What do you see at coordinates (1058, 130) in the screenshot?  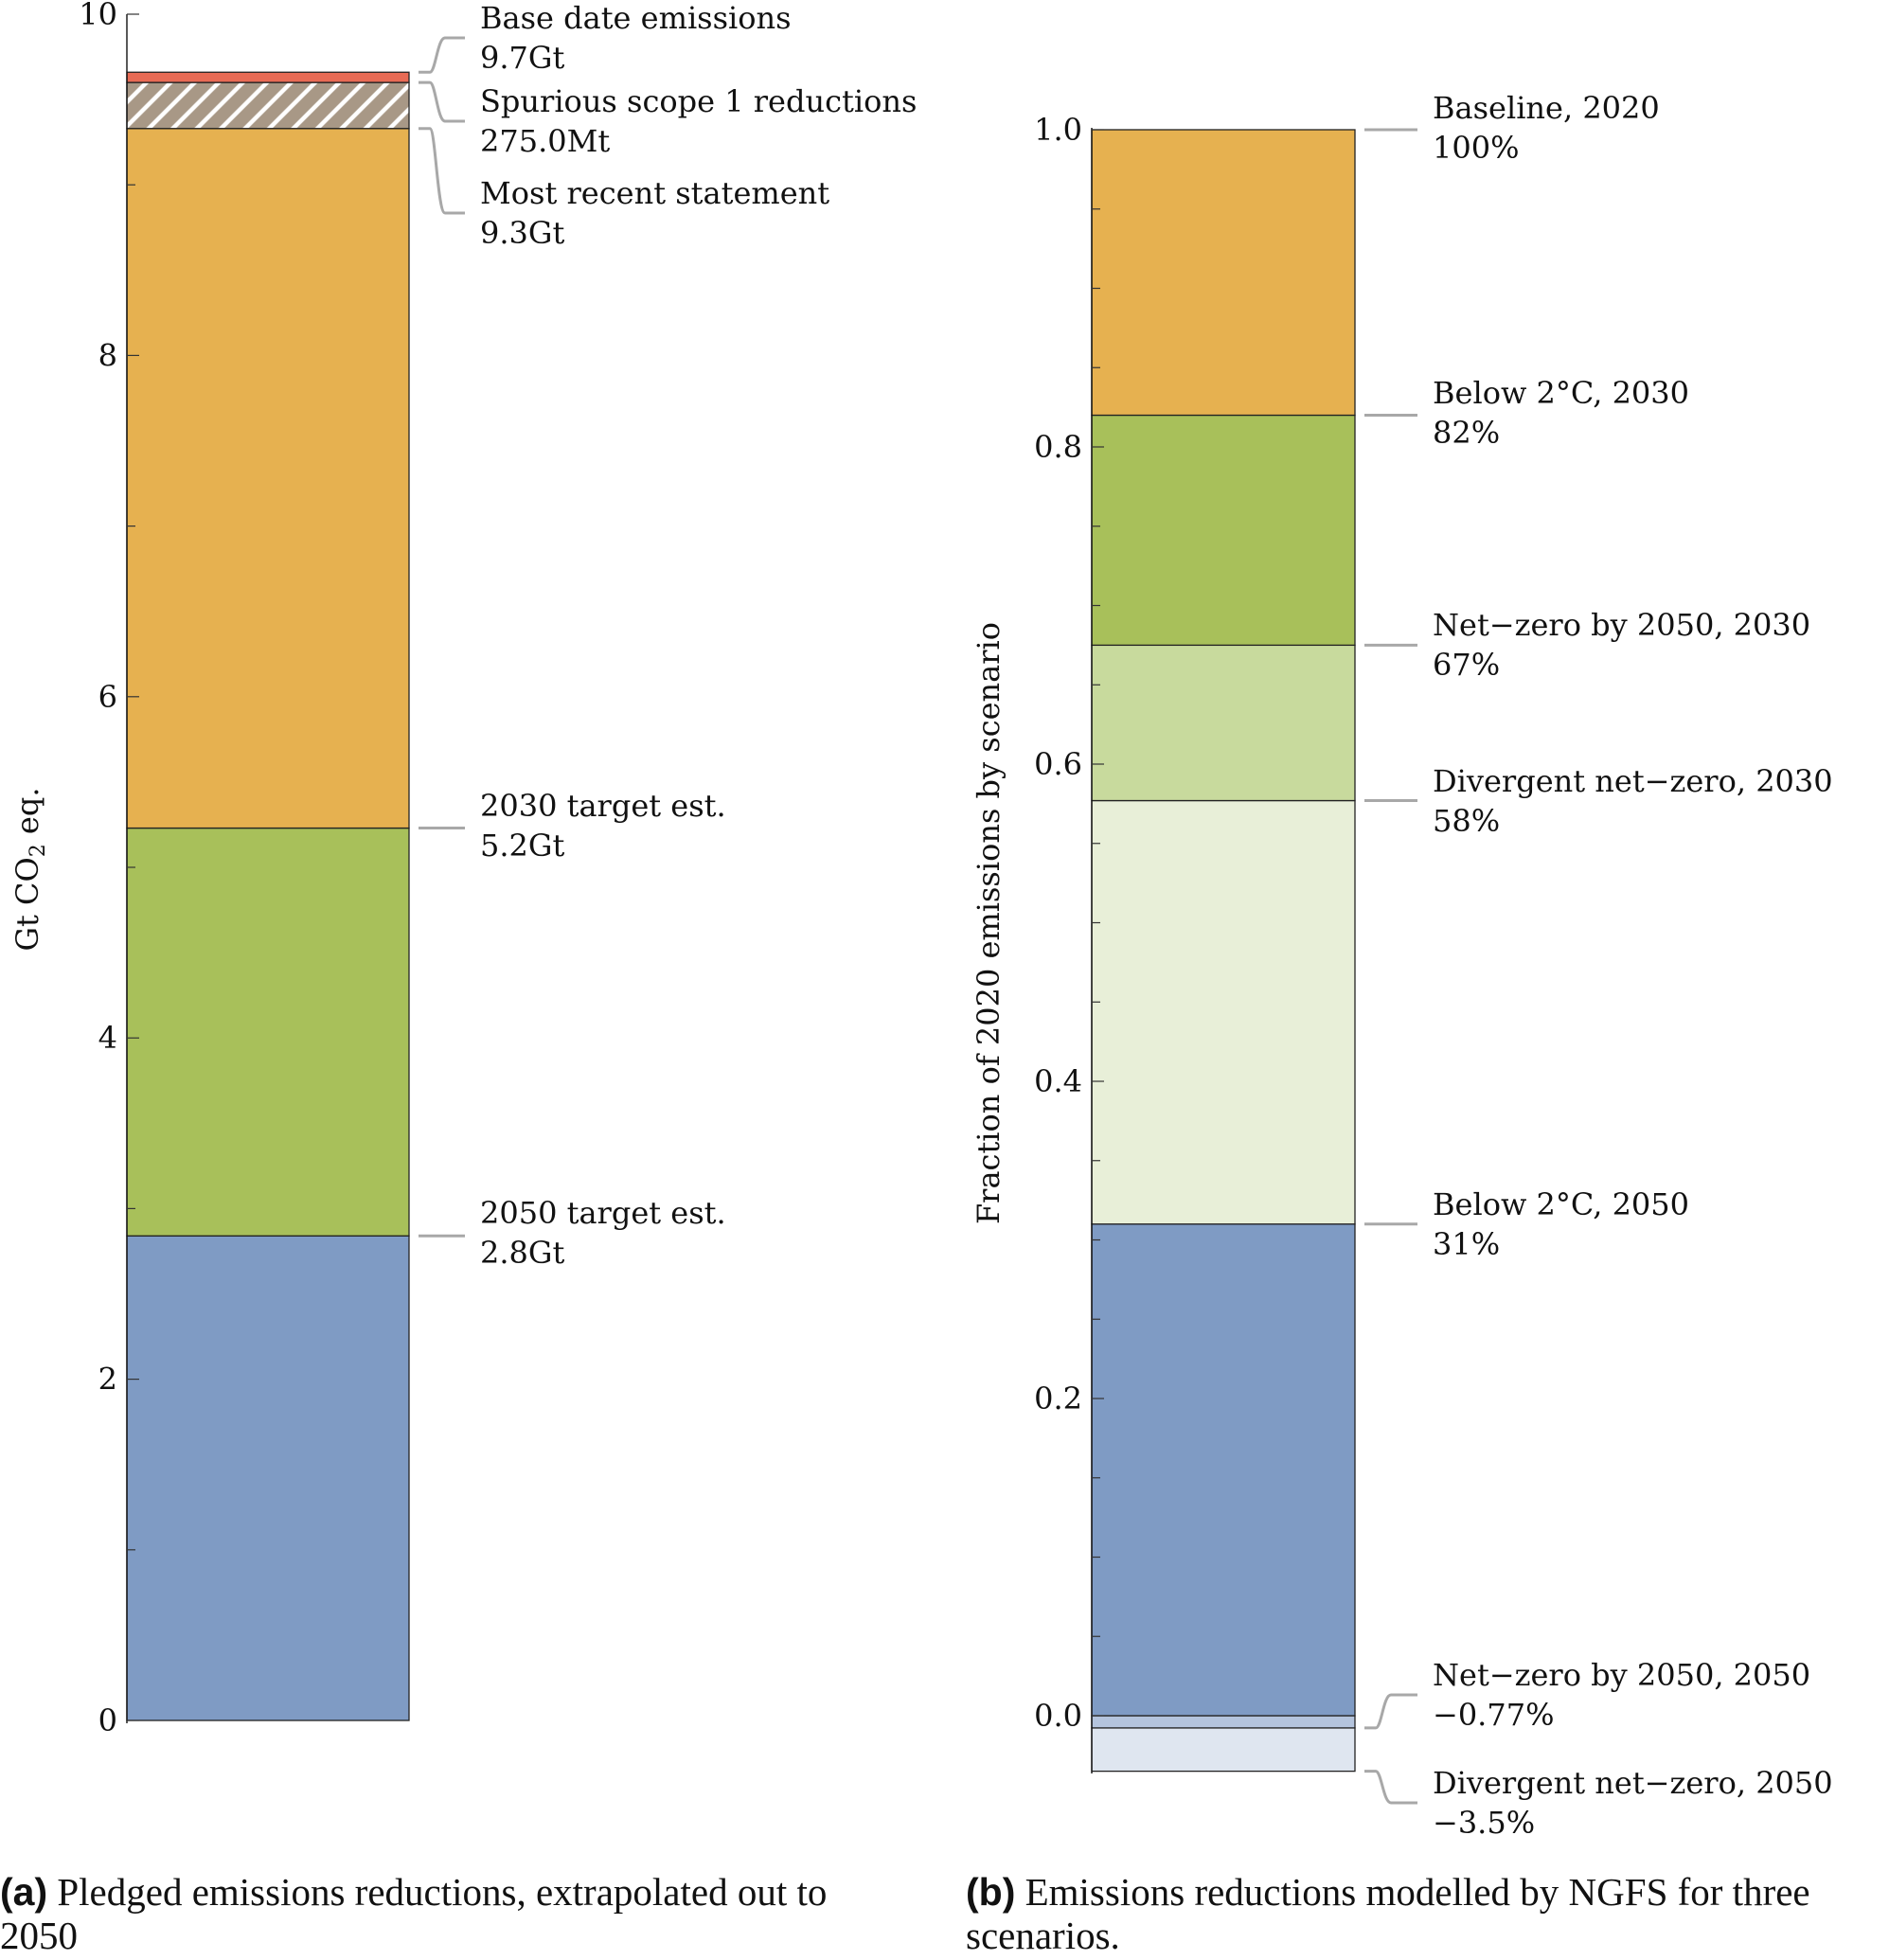 I see `y-tick-label: 1.0` at bounding box center [1058, 130].